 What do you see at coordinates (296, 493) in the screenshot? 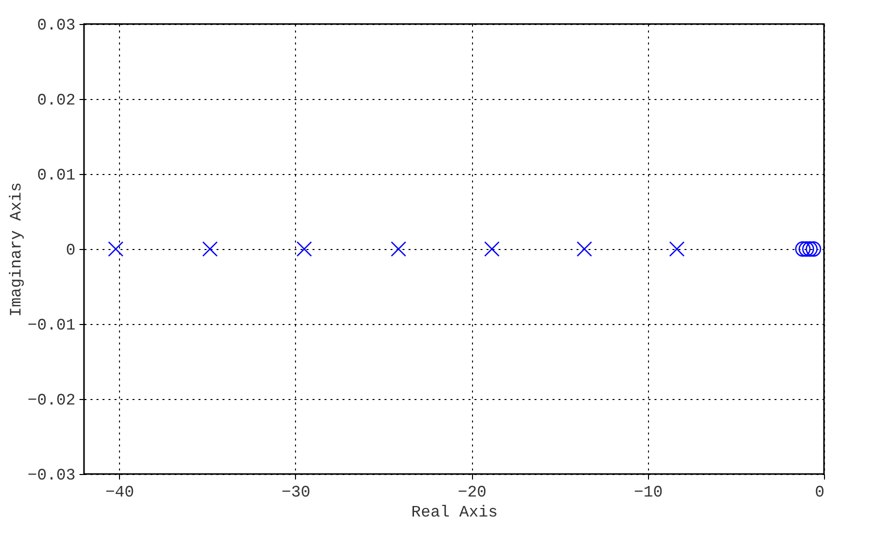
I see `x-tick-label: −30` at bounding box center [296, 493].